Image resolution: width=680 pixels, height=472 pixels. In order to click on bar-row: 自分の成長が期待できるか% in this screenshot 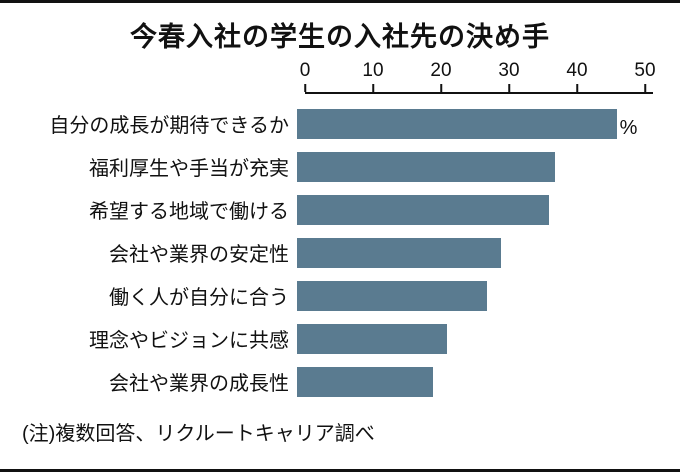, I will do `click(340, 123)`.